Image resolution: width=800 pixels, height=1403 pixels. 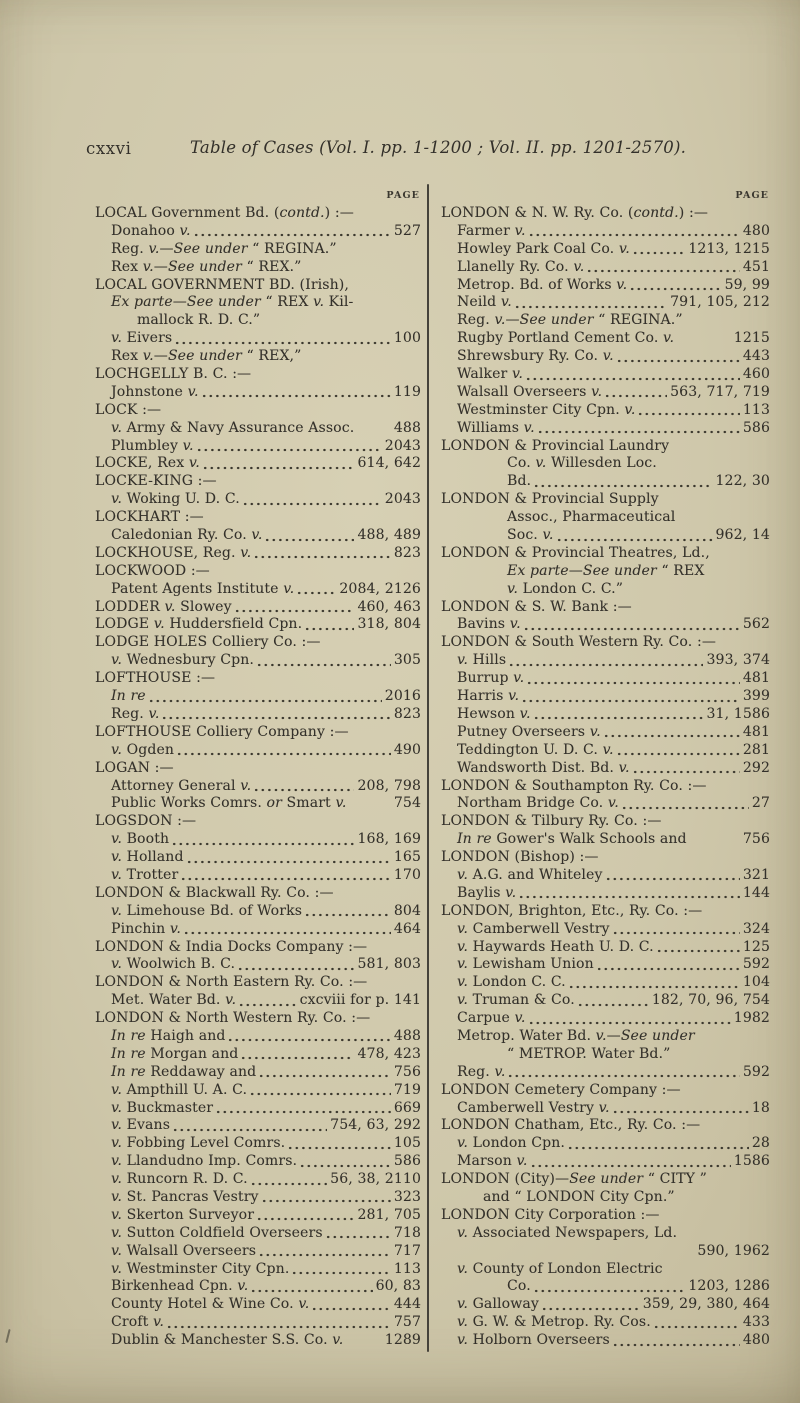 What do you see at coordinates (407, 1143) in the screenshot?
I see `page-number: 105` at bounding box center [407, 1143].